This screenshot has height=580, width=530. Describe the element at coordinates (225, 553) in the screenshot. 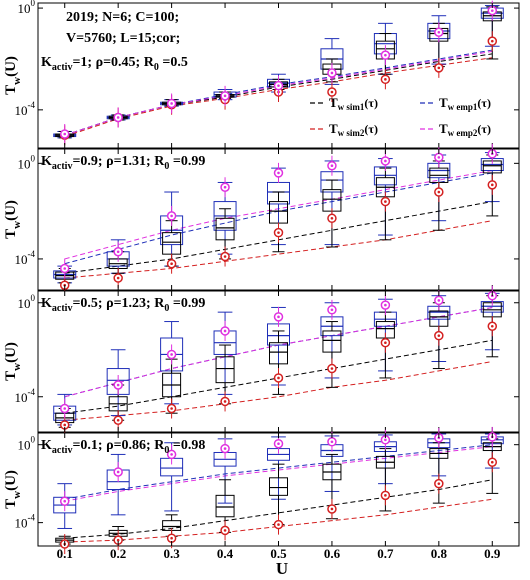

I see `x-tick-label: 0.4` at that location.